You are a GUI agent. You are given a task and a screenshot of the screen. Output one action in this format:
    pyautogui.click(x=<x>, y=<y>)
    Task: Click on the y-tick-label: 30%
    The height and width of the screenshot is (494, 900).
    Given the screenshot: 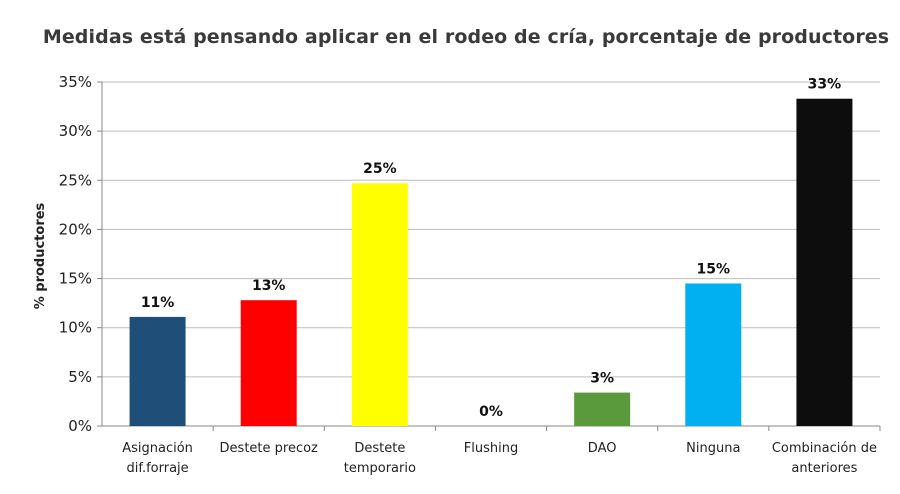 What is the action you would take?
    pyautogui.click(x=75, y=131)
    